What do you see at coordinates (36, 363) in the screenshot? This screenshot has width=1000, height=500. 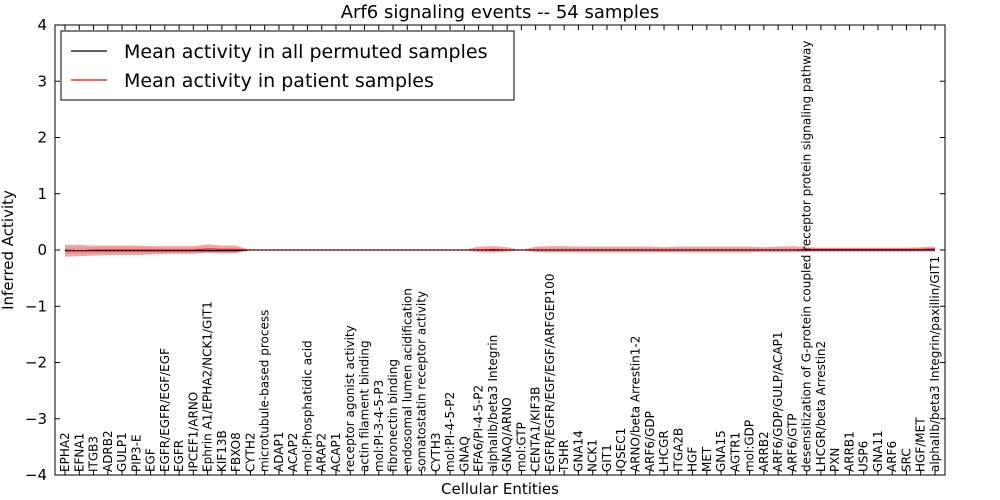 I see `y-tick-label: −2` at bounding box center [36, 363].